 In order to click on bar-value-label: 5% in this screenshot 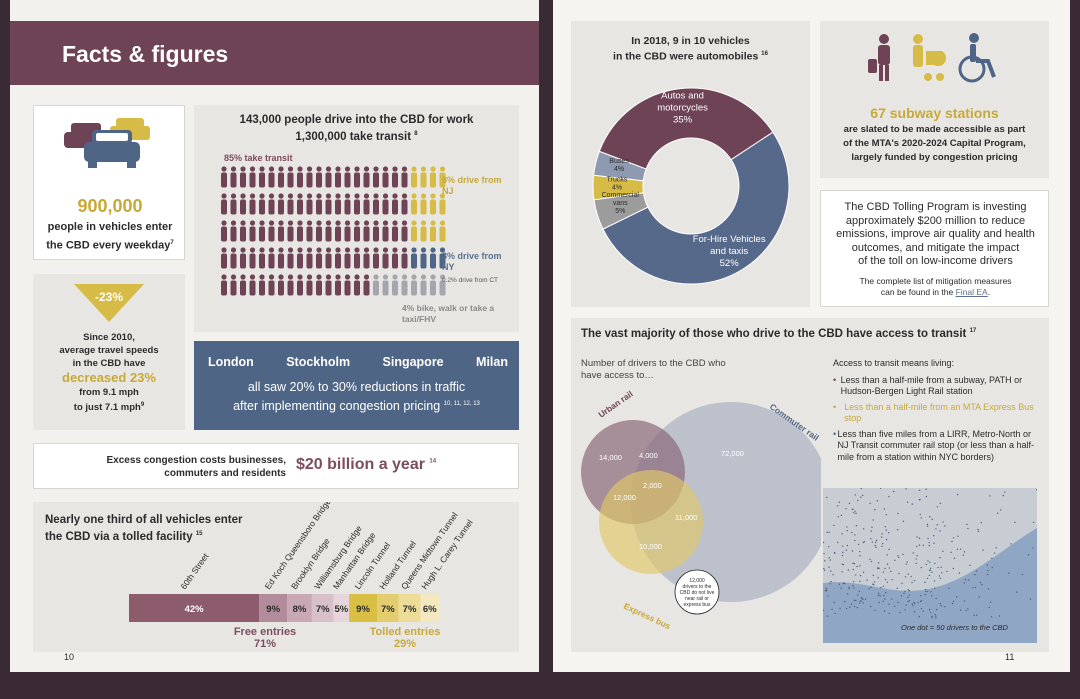, I will do `click(341, 609)`.